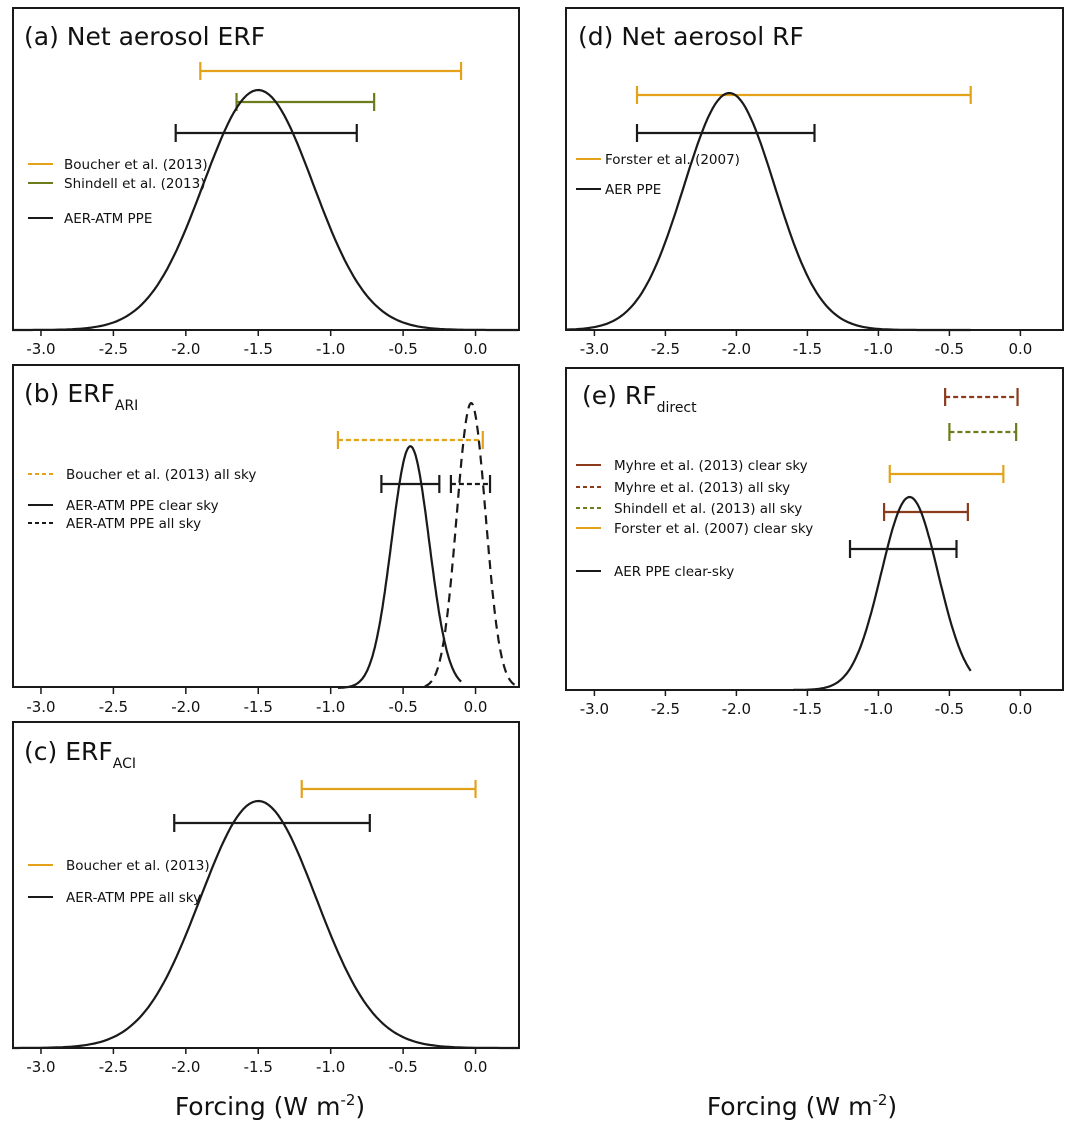 This screenshot has width=1074, height=1126. I want to click on panel-c-x-axis: -3.0 -2.5 -2.0 -1.5 -1.0 -0.5 0.0, so click(256, 1062).